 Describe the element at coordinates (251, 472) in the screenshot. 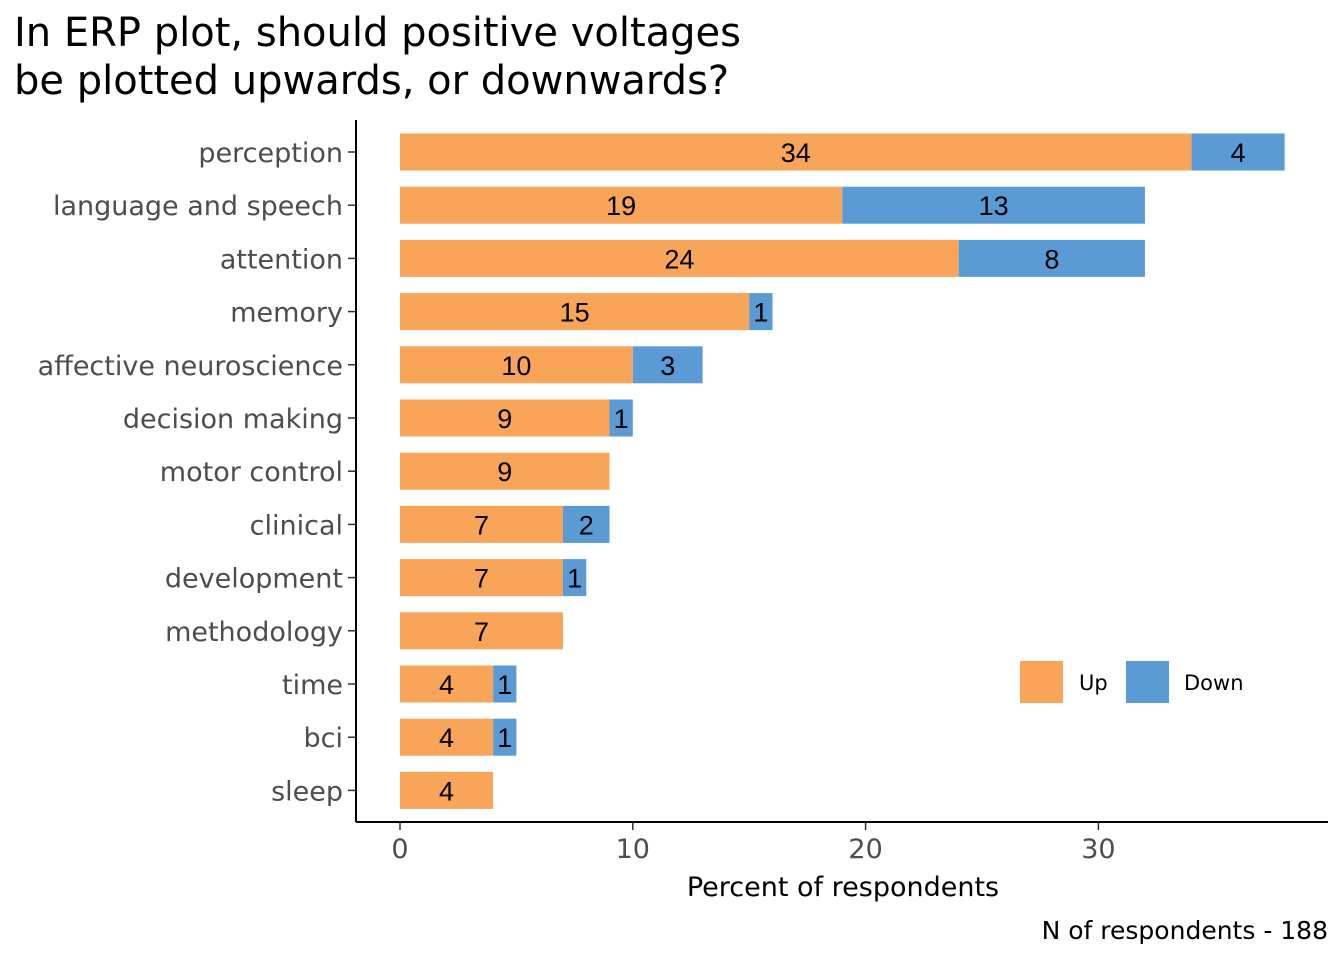

I see `category-label: motor control` at that location.